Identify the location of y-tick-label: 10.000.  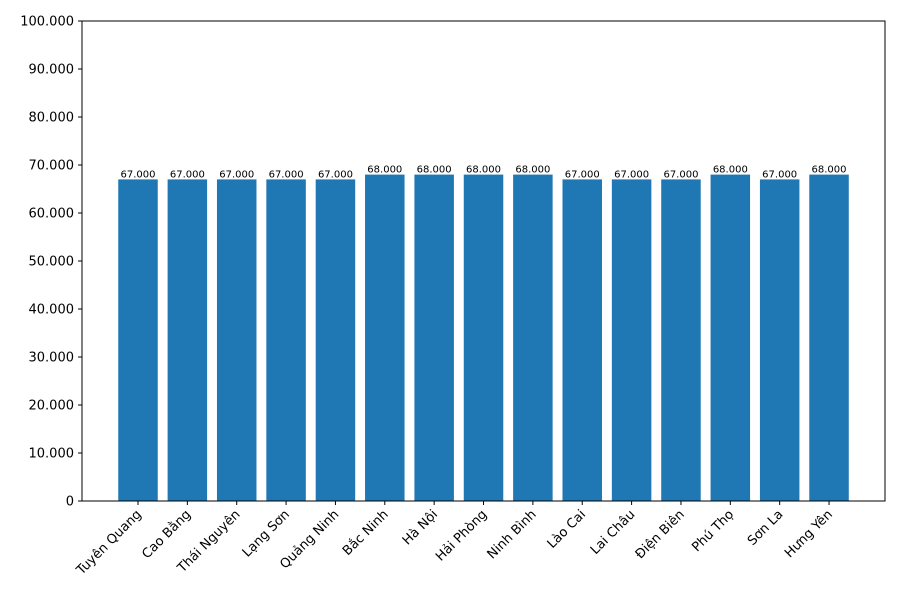
(52, 454).